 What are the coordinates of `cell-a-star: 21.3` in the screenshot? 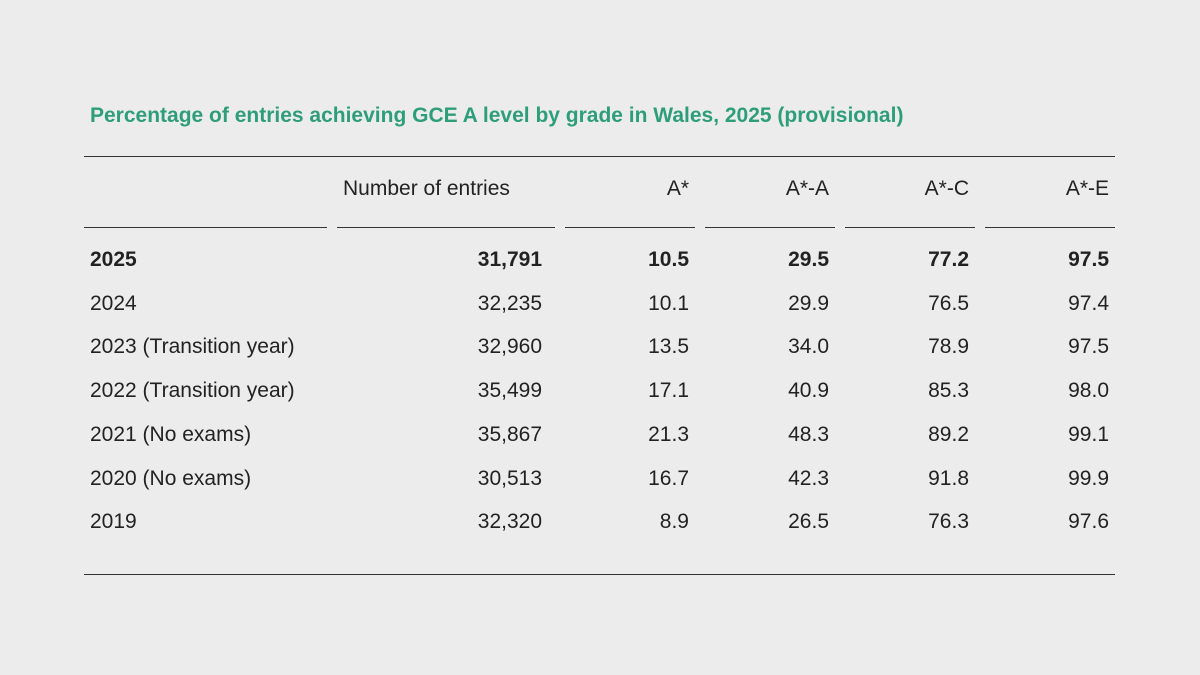 It's located at (668, 434).